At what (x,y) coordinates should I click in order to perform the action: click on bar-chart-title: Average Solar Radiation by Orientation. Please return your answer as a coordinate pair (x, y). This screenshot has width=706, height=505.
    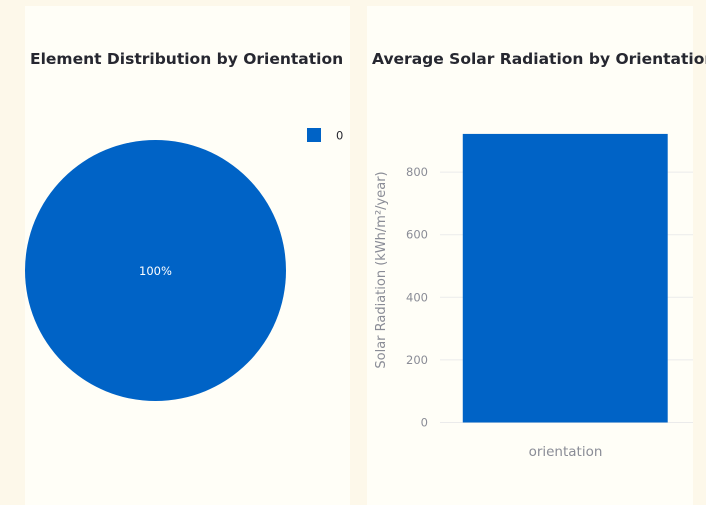
    Looking at the image, I should click on (539, 59).